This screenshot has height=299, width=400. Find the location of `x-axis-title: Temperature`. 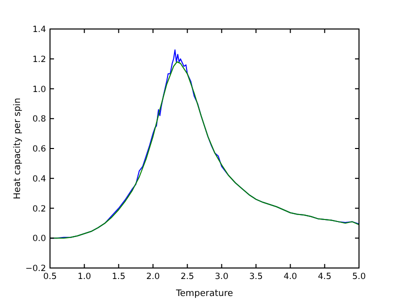

x-axis-title: Temperature is located at coordinates (204, 294).